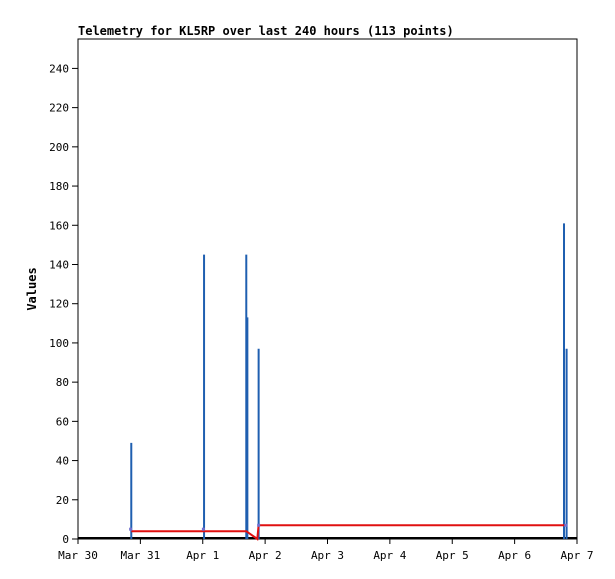 This screenshot has height=579, width=615. I want to click on y-tick-label: 240, so click(59, 68).